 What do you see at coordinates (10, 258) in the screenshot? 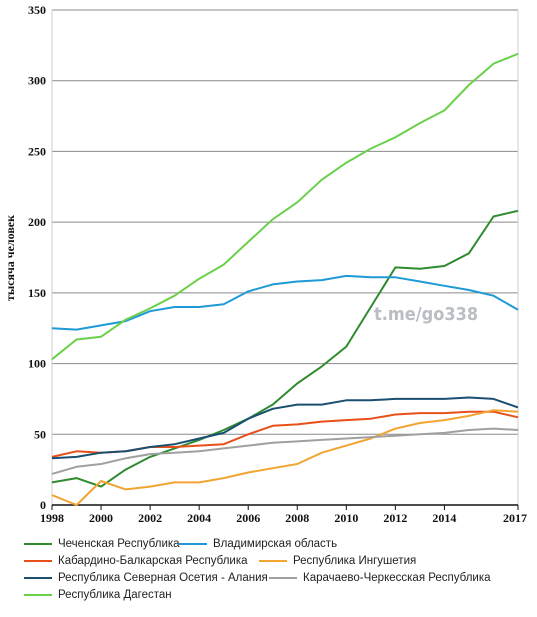
I see `y-axis-title: тысяча человек` at bounding box center [10, 258].